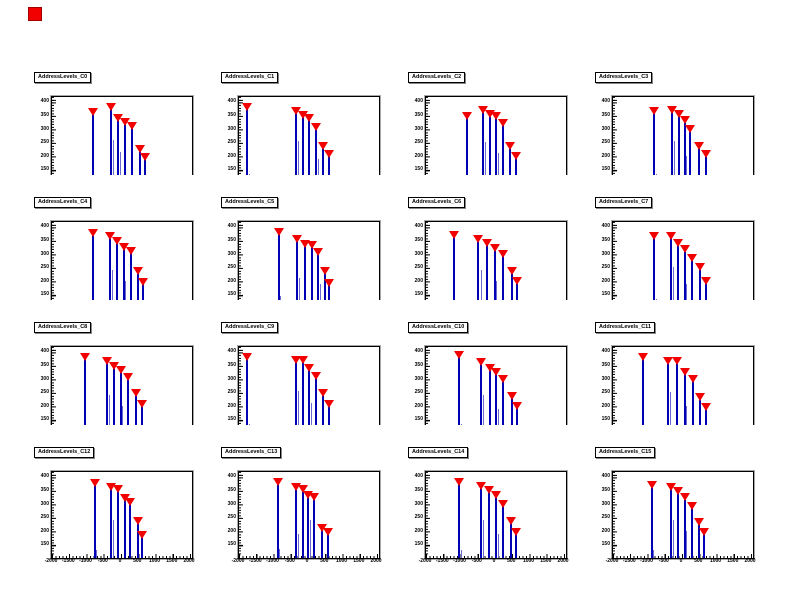 The height and width of the screenshot is (612, 792). What do you see at coordinates (546, 561) in the screenshot?
I see `x-tick-label: 1500` at bounding box center [546, 561].